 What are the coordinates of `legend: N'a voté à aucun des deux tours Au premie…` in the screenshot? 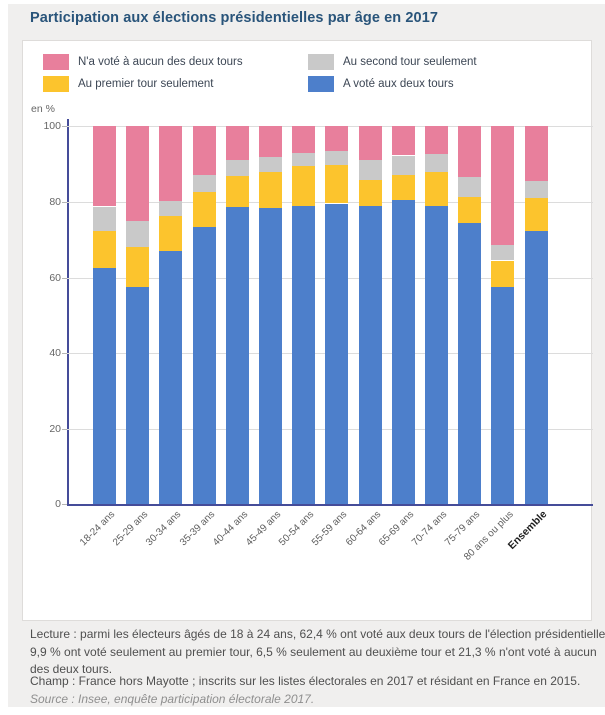 It's located at (260, 73).